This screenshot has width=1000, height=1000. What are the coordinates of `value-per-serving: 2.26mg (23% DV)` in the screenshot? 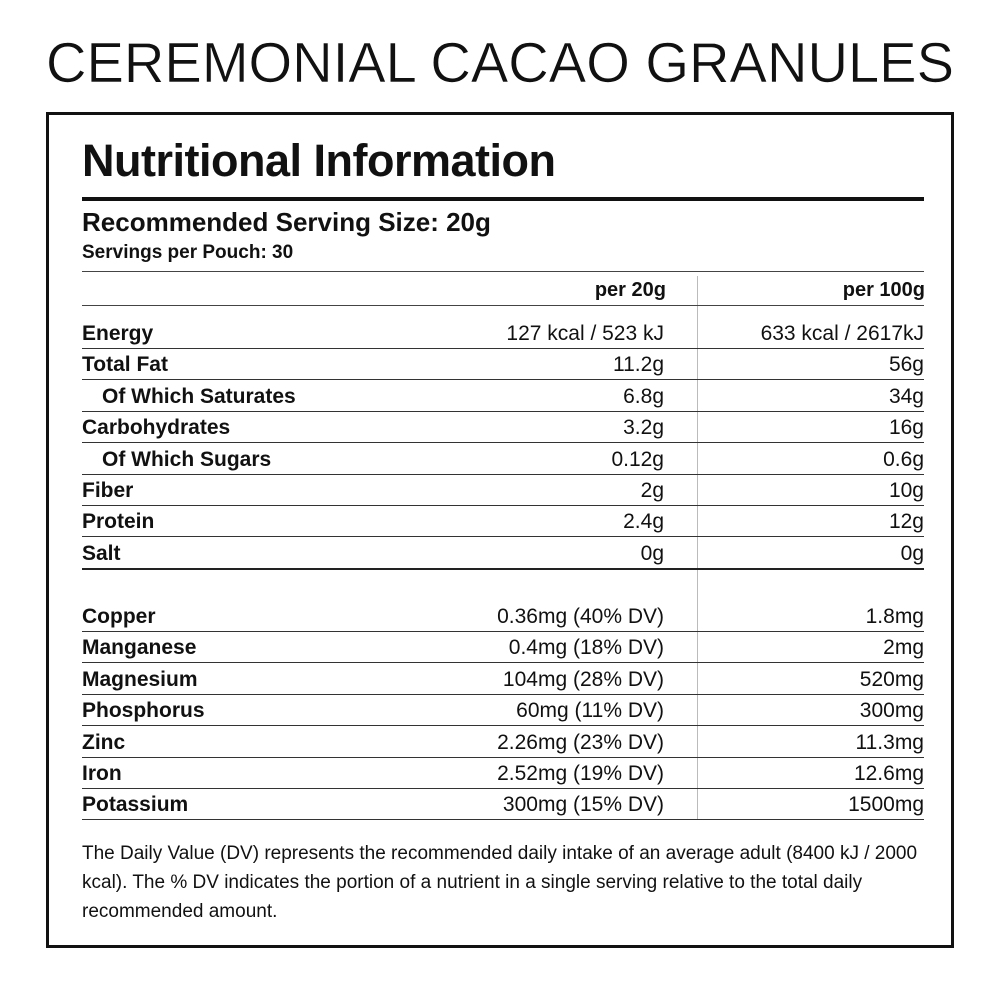 It's located at (580, 742).